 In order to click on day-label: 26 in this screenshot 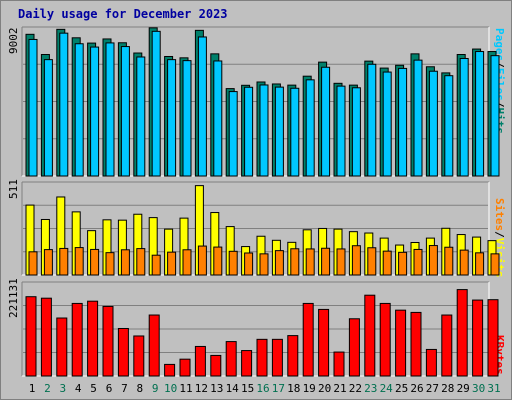, I will do `click(416, 388)`.